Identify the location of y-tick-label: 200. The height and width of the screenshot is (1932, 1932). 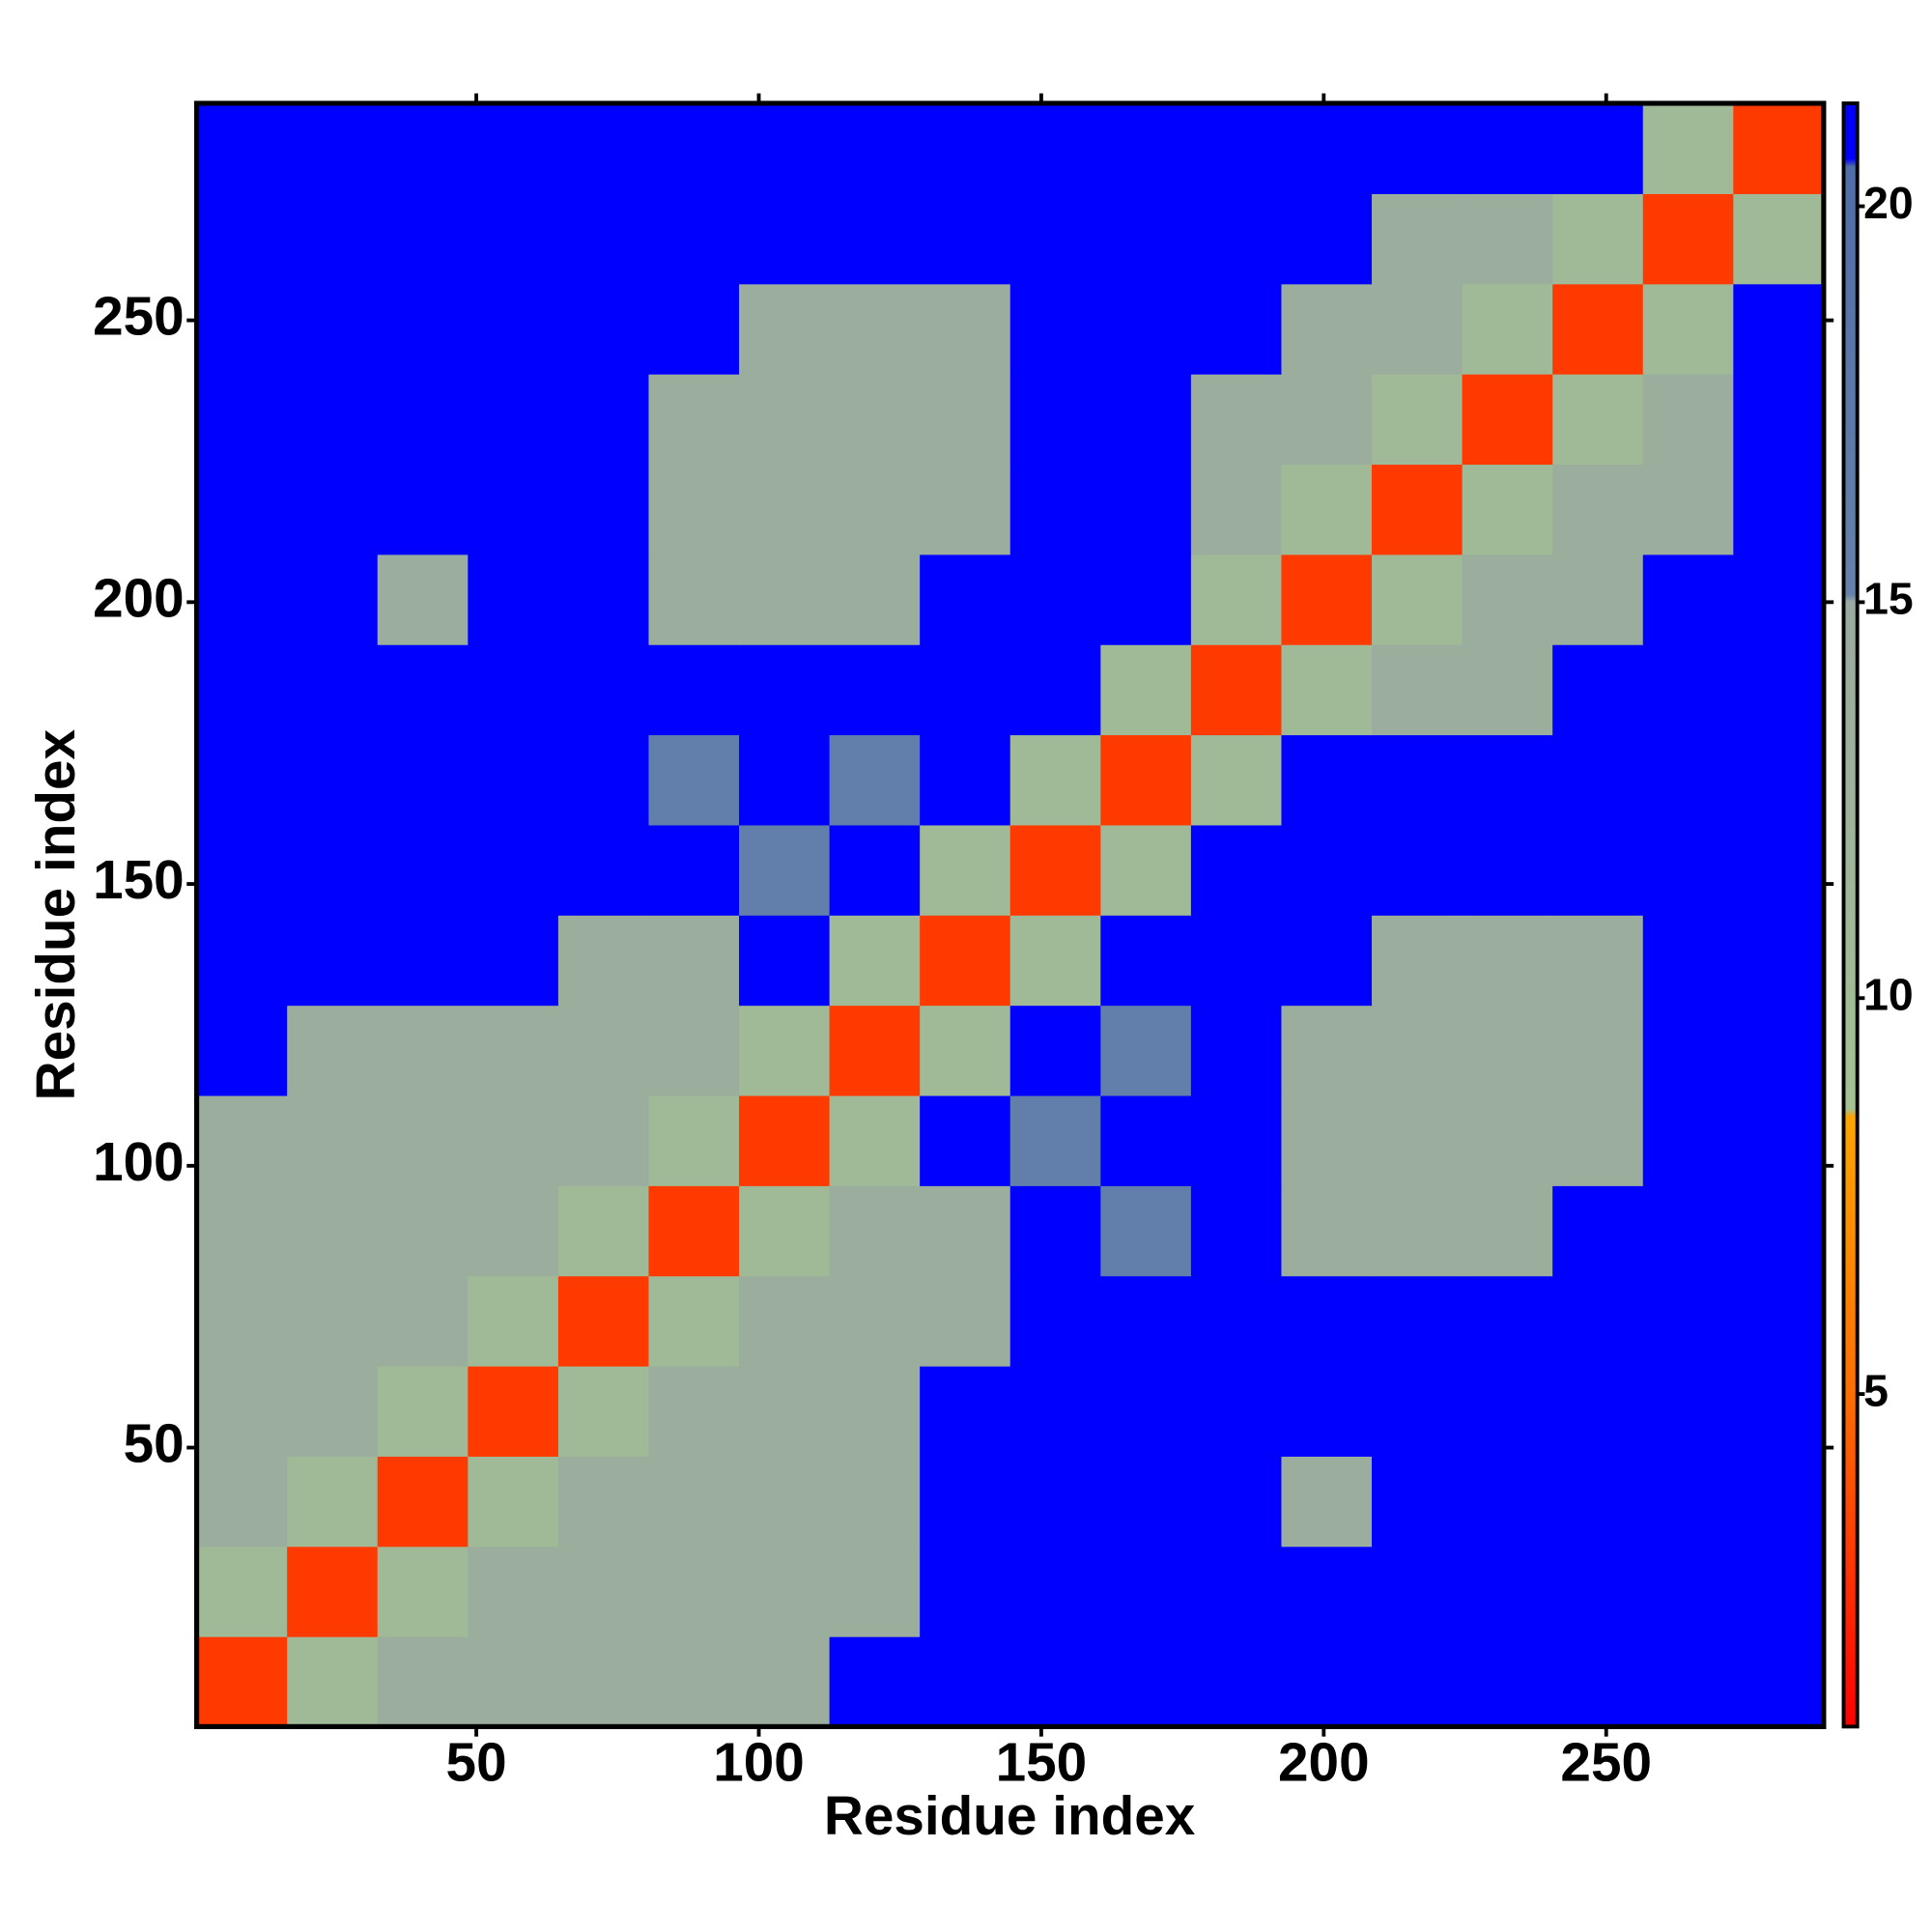
(139, 598).